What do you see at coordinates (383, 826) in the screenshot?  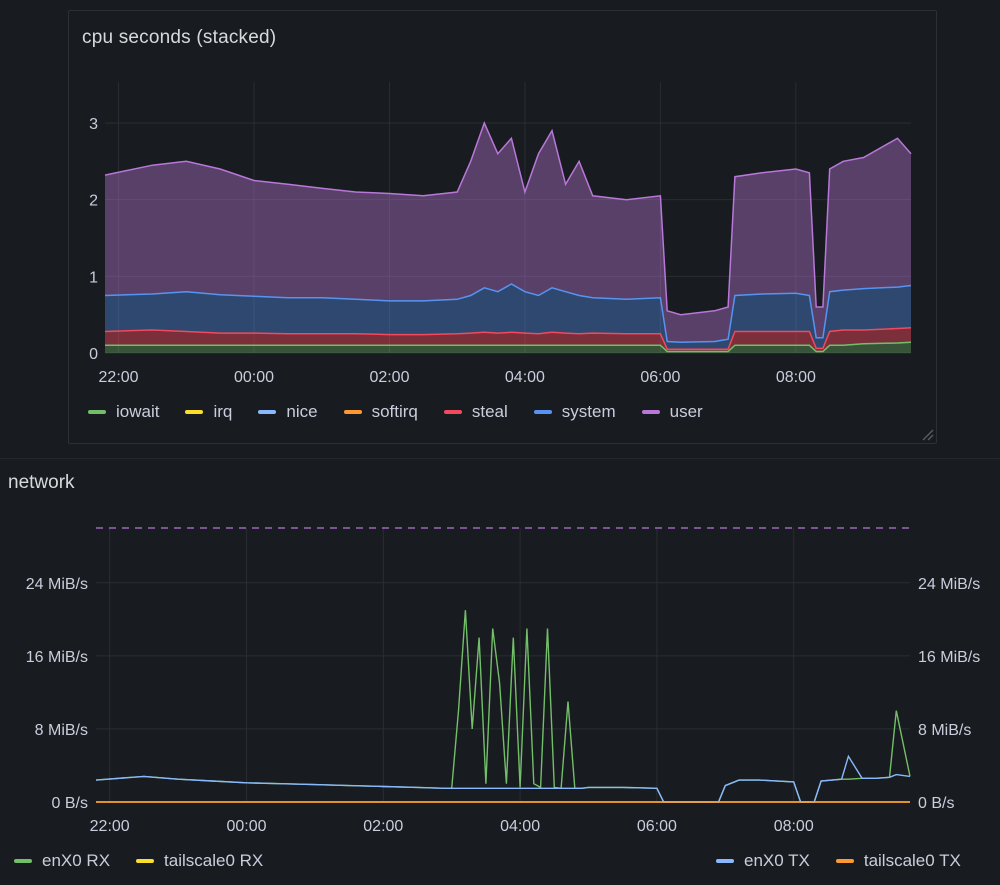 I see `net-x-tick: 02:00` at bounding box center [383, 826].